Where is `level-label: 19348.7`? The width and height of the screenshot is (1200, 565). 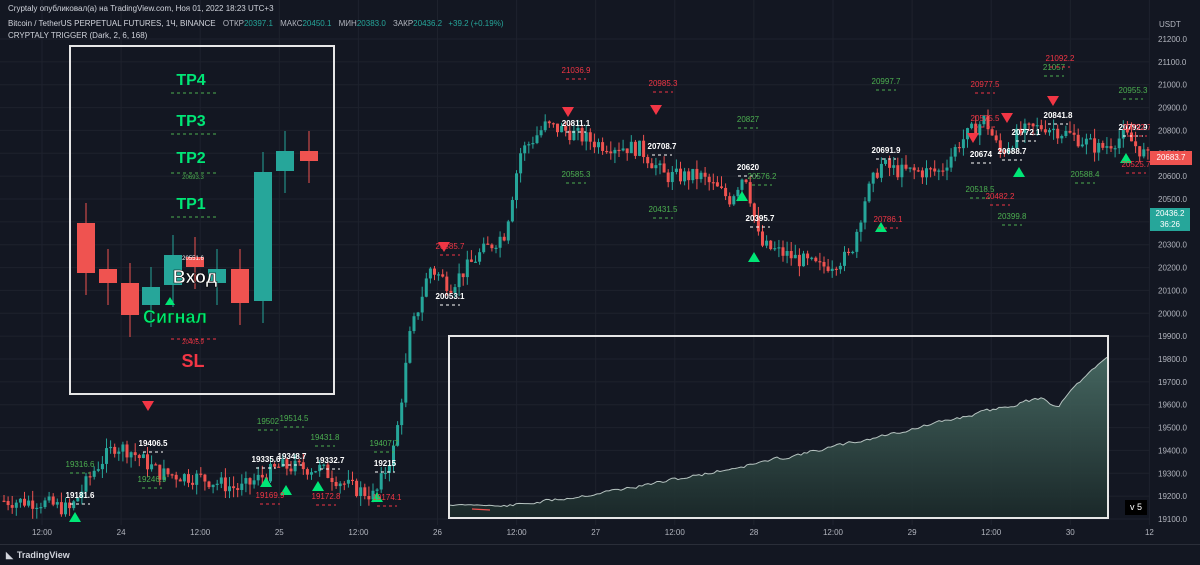
level-label: 19348.7 is located at coordinates (292, 456).